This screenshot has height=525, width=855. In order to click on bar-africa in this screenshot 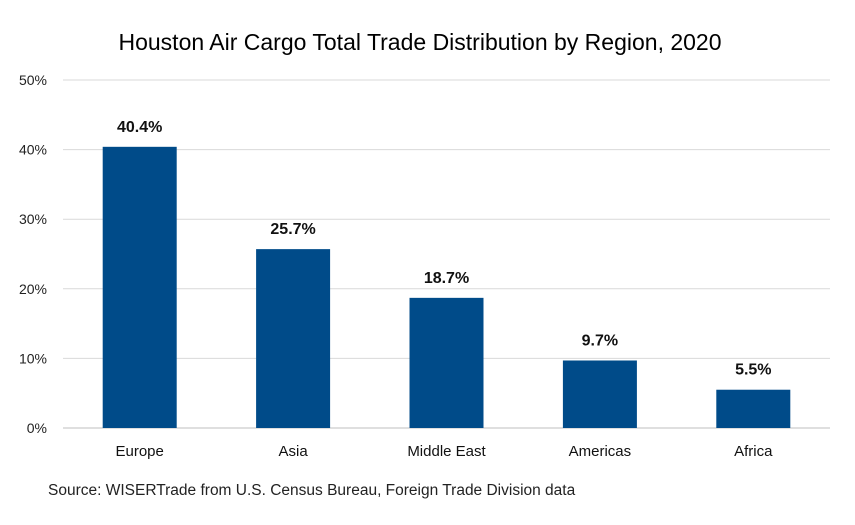, I will do `click(753, 408)`.